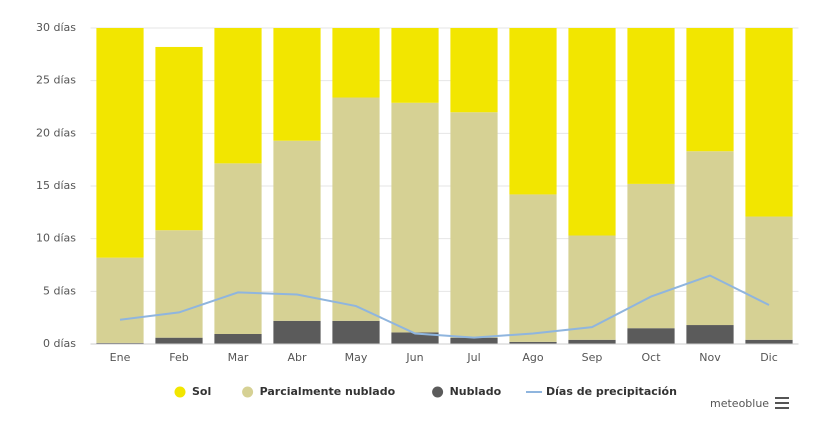 The height and width of the screenshot is (421, 824). What do you see at coordinates (59, 343) in the screenshot?
I see `y-tick-label: 0 días` at bounding box center [59, 343].